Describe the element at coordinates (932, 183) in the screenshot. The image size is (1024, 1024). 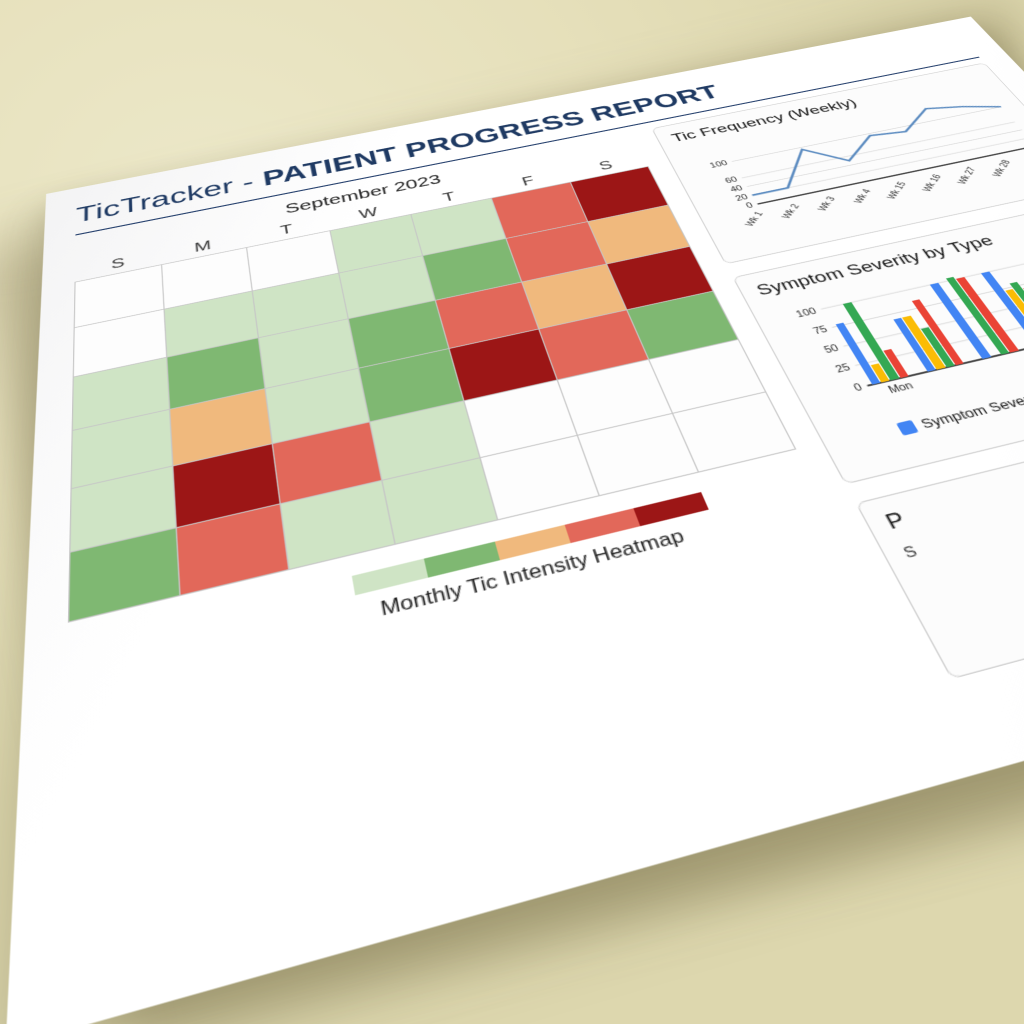
I see `x-axis-tick-label: Wk 16` at that location.